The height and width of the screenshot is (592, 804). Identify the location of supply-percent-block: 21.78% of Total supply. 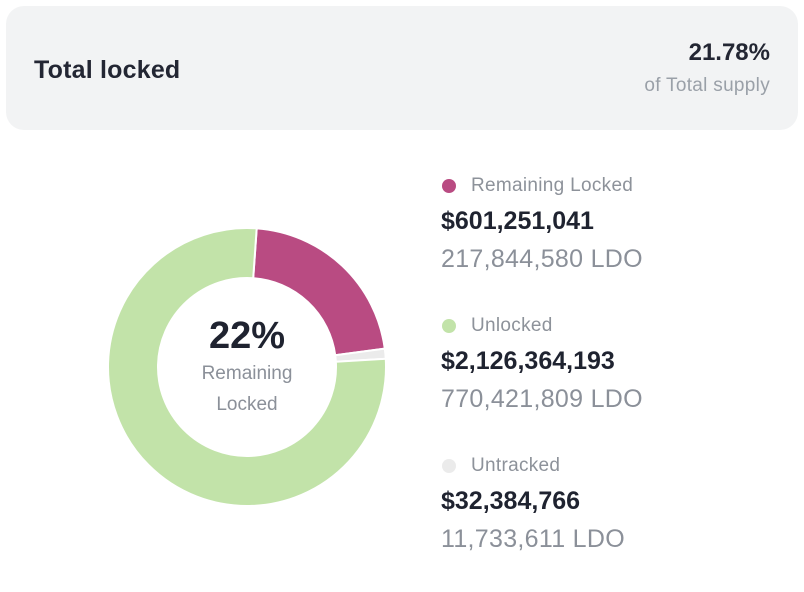
(707, 68).